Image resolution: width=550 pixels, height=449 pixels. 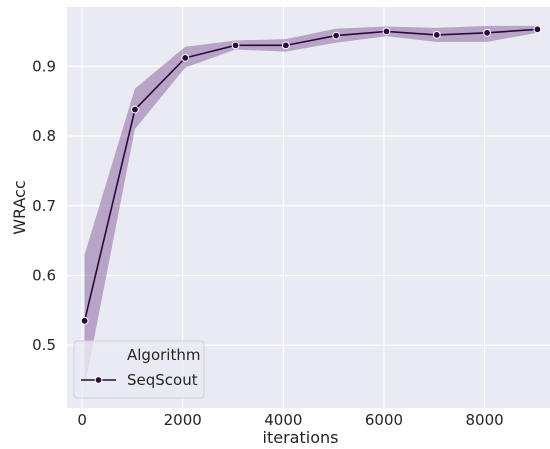 What do you see at coordinates (44, 66) in the screenshot?
I see `y-tick-label: 0.9` at bounding box center [44, 66].